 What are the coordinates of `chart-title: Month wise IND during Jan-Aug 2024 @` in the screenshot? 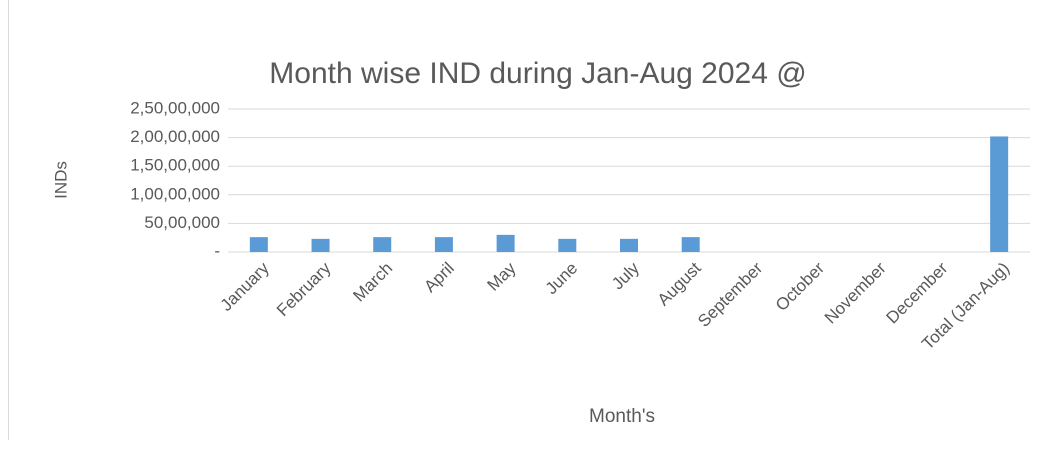 It's located at (537, 73).